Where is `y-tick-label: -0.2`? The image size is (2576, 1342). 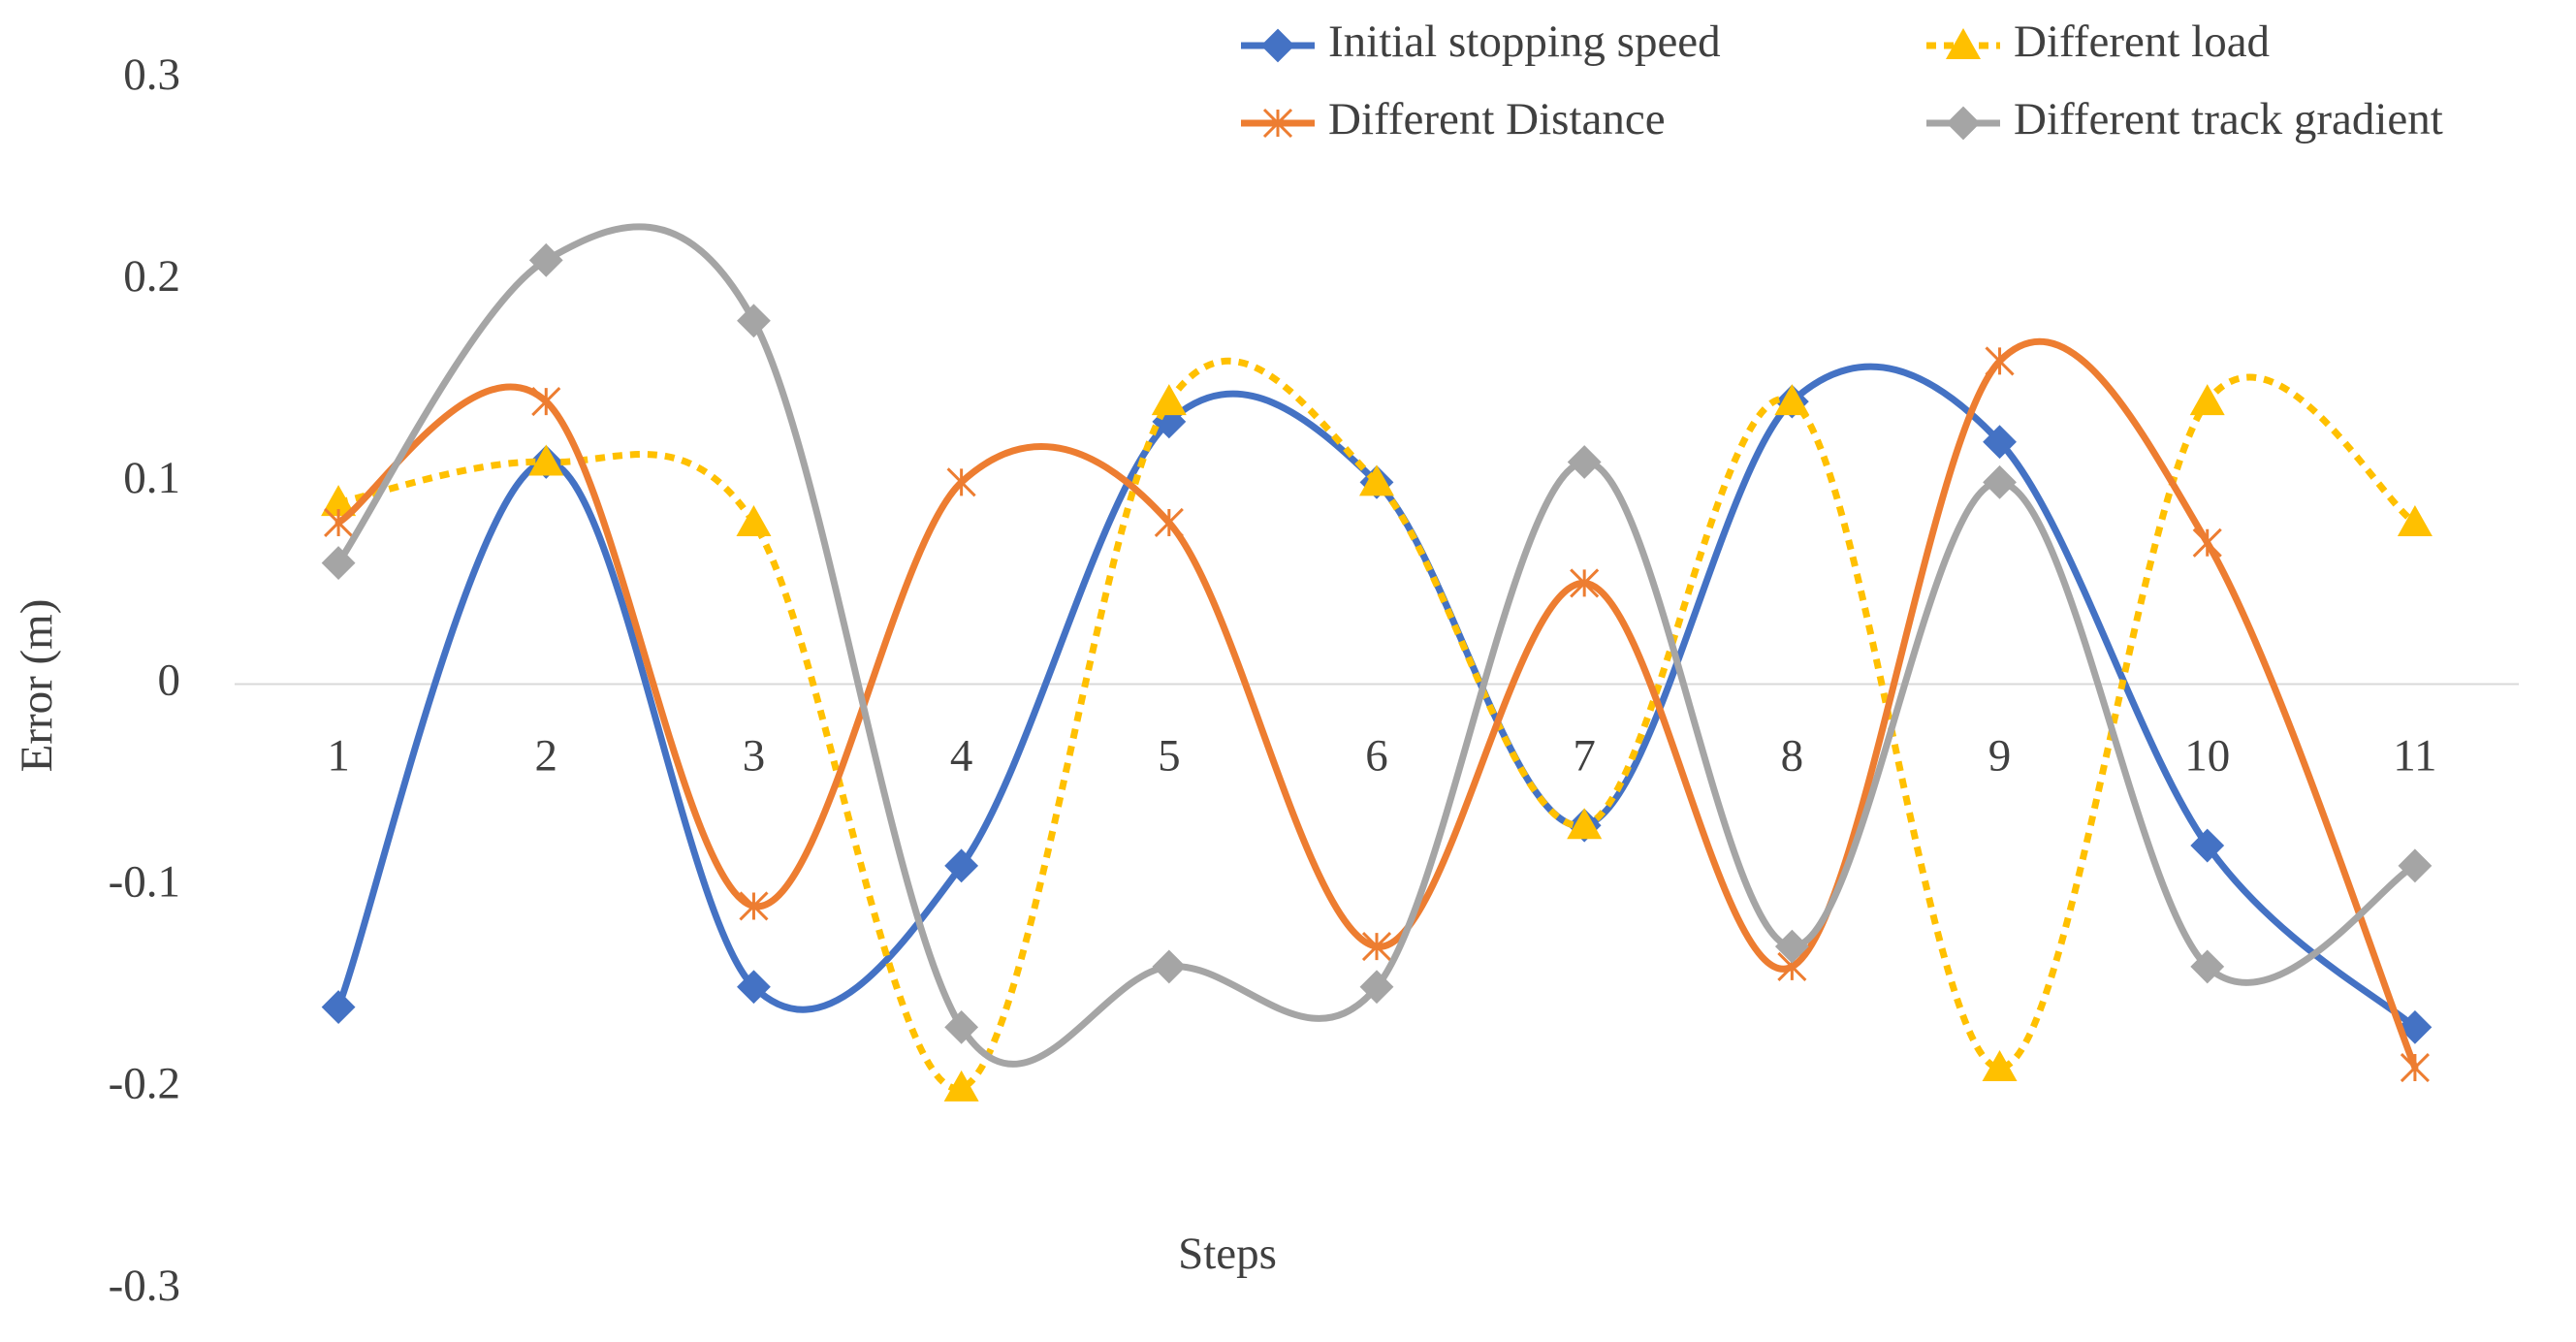 y-tick-label: -0.2 is located at coordinates (144, 1084).